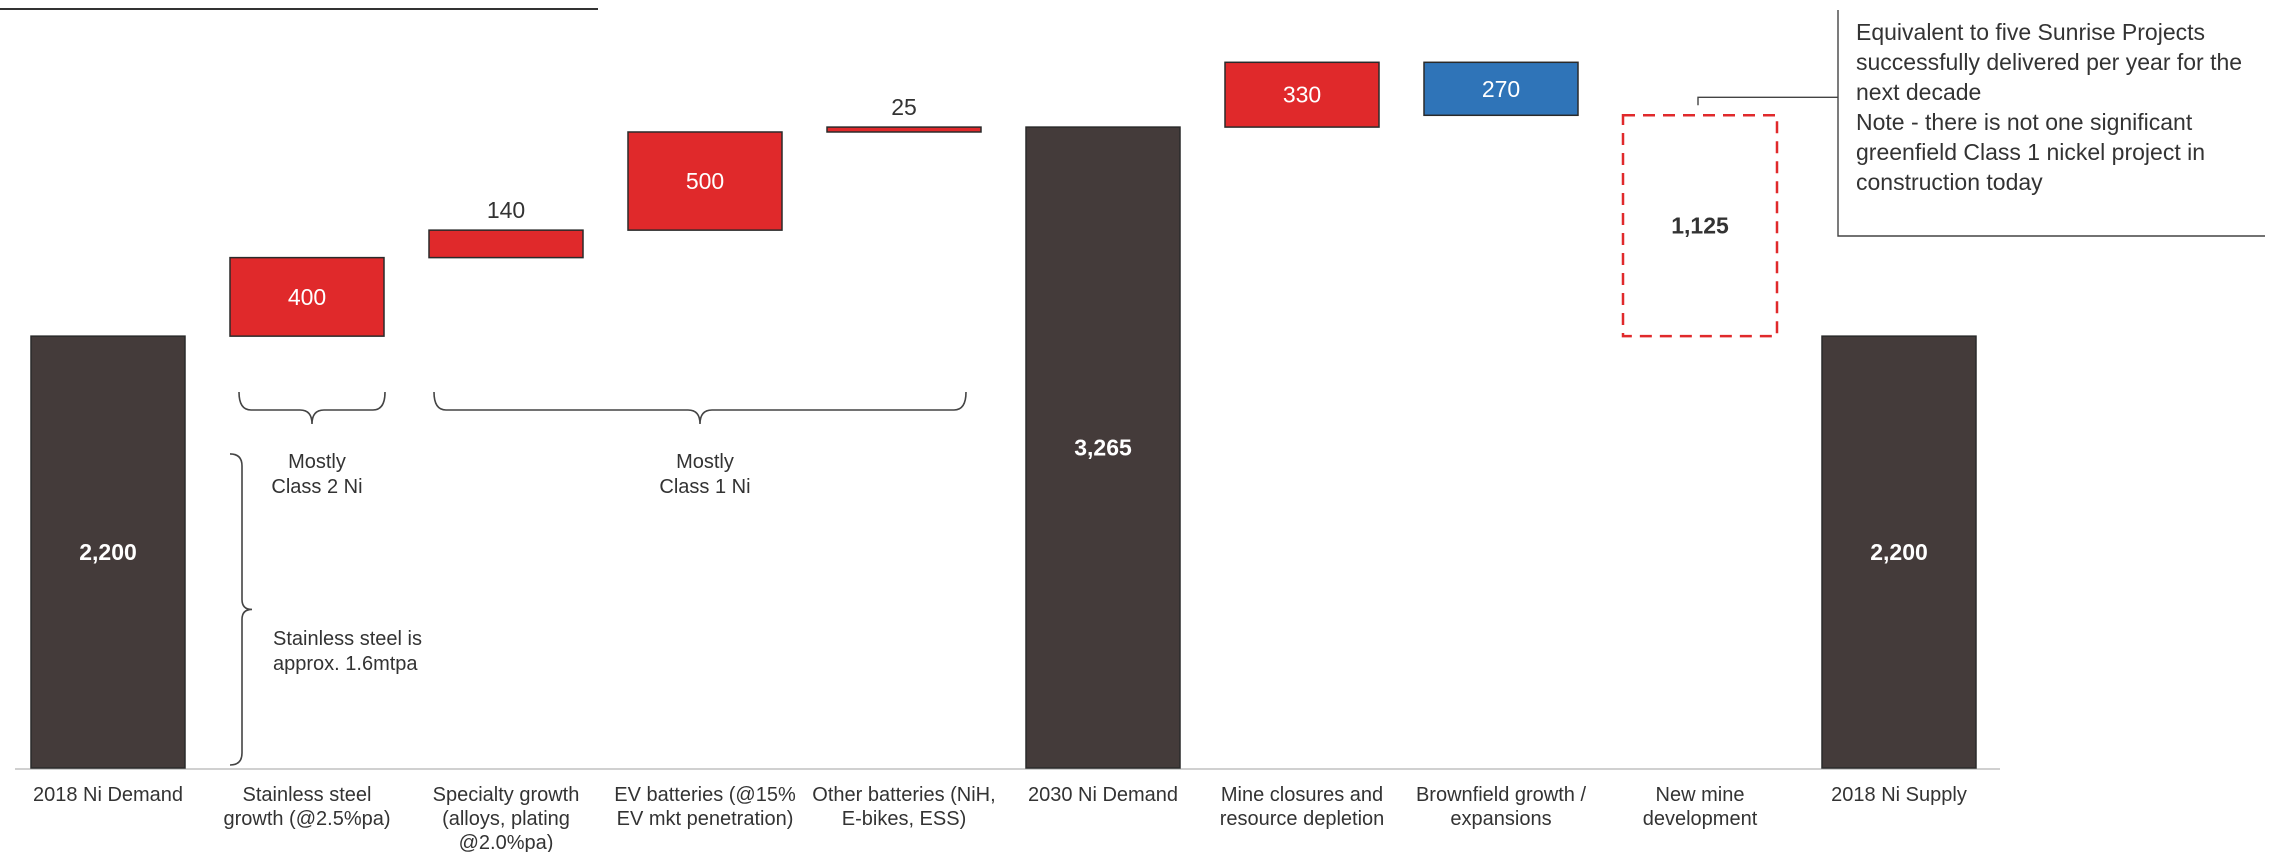  What do you see at coordinates (1103, 795) in the screenshot?
I see `category-label-2030-ni-demand: 2030 Ni Demand` at bounding box center [1103, 795].